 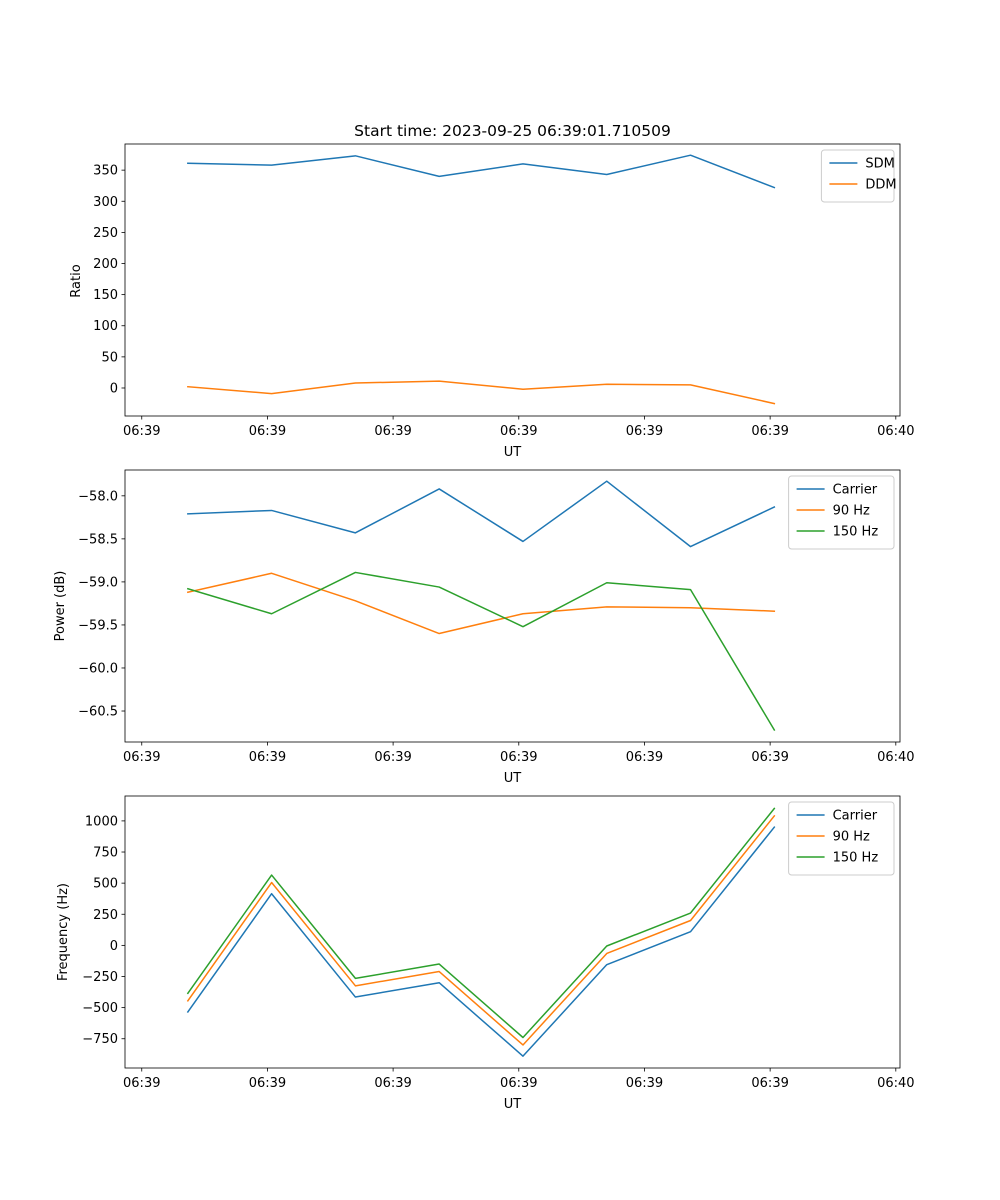 What do you see at coordinates (855, 490) in the screenshot?
I see `power-legend-label-carrier: Carrier` at bounding box center [855, 490].